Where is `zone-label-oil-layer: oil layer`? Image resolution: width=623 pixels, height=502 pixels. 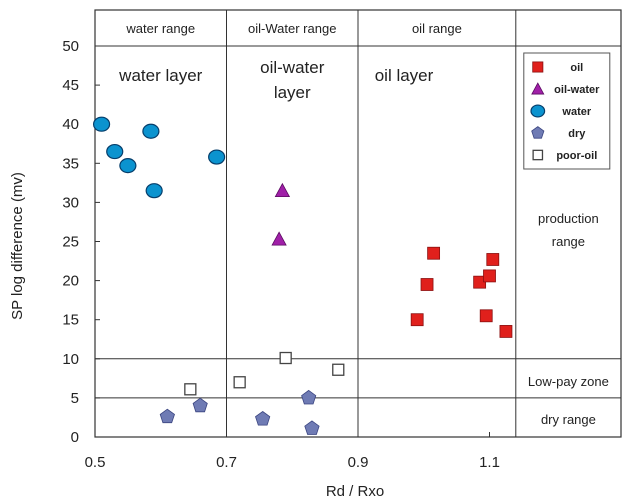 zone-label-oil-layer: oil layer is located at coordinates (404, 75).